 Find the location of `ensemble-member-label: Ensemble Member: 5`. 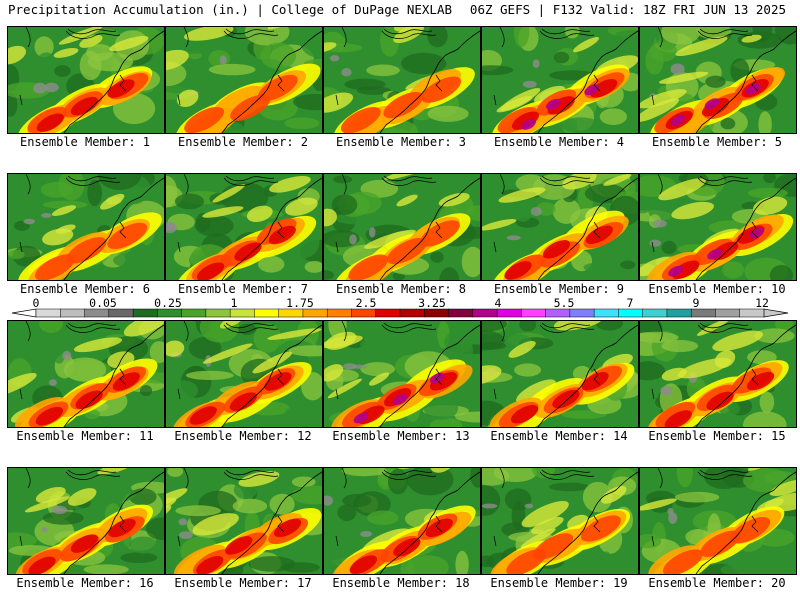

ensemble-member-label: Ensemble Member: 5 is located at coordinates (717, 142).